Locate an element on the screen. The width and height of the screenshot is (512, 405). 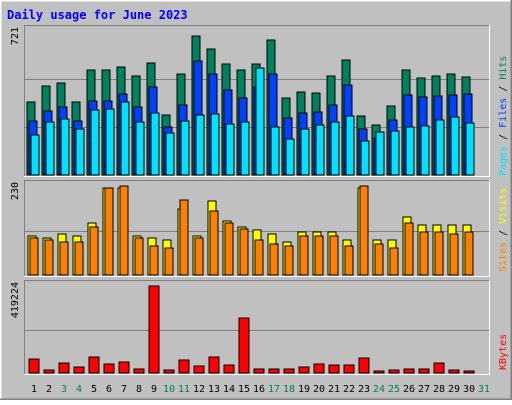
y-max-label: 721 is located at coordinates (15, 36).